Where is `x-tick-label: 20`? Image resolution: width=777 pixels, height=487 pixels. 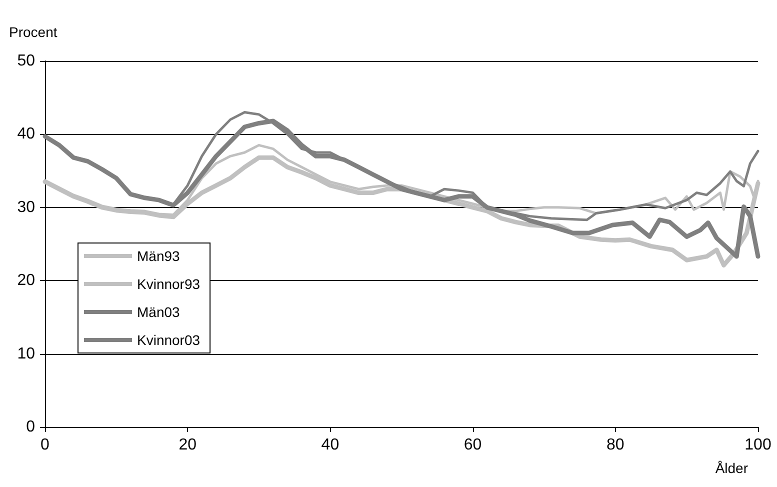
x-tick-label: 20 is located at coordinates (187, 445).